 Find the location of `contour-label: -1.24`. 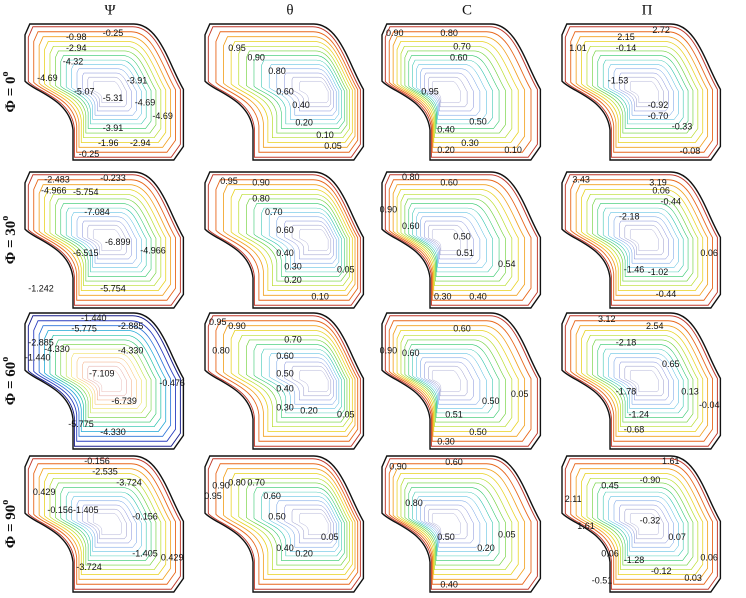

contour-label: -1.24 is located at coordinates (639, 414).